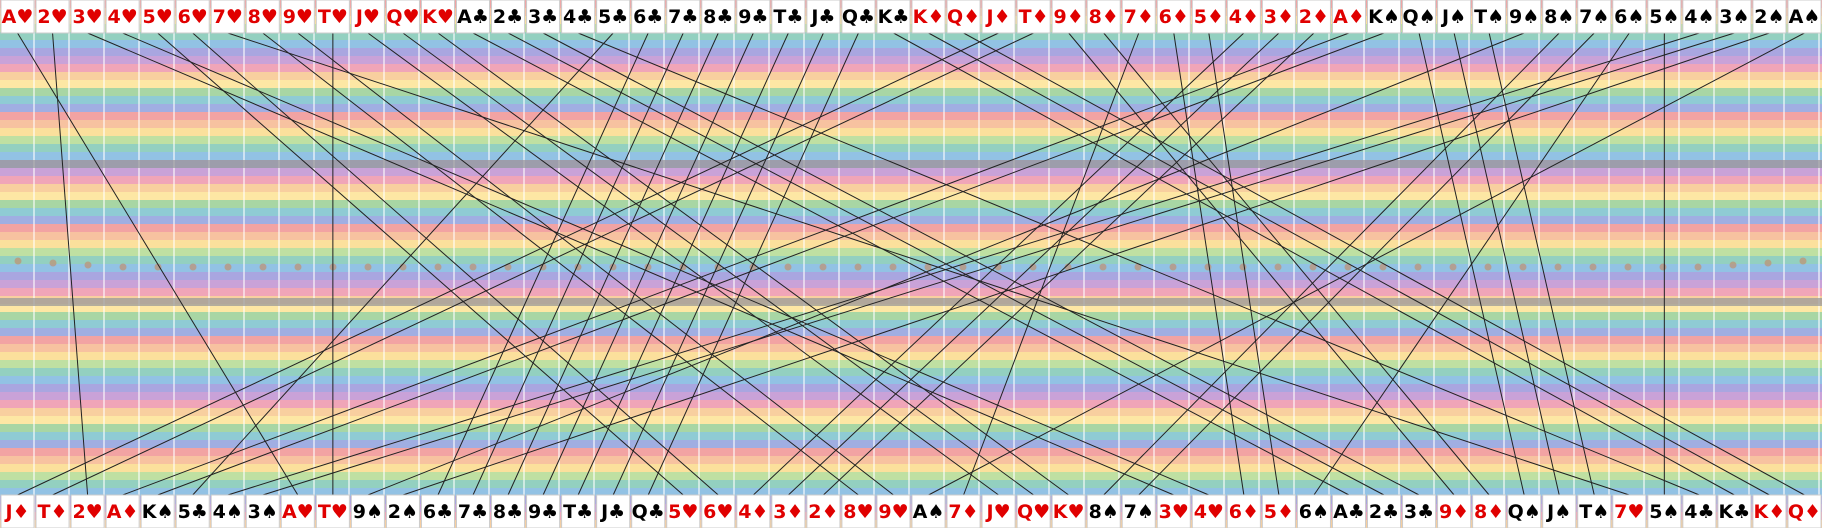  I want to click on card-label: T♣, so click(578, 512).